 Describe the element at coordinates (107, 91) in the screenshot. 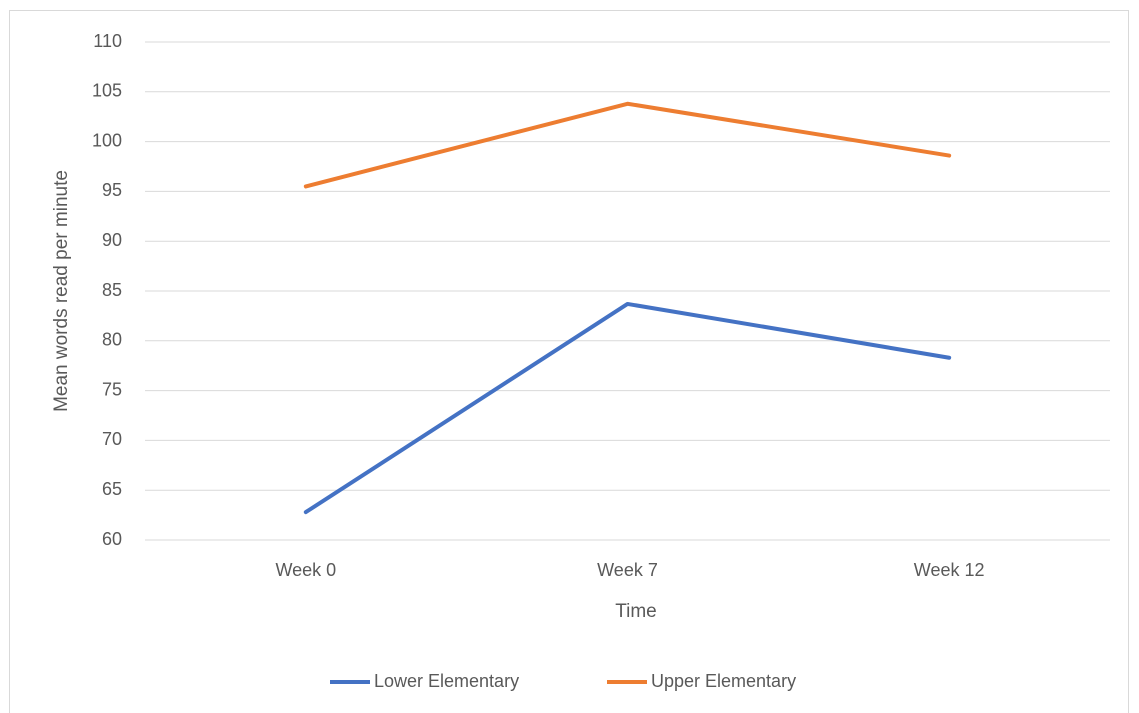

I see `y-tick-label: 105` at that location.